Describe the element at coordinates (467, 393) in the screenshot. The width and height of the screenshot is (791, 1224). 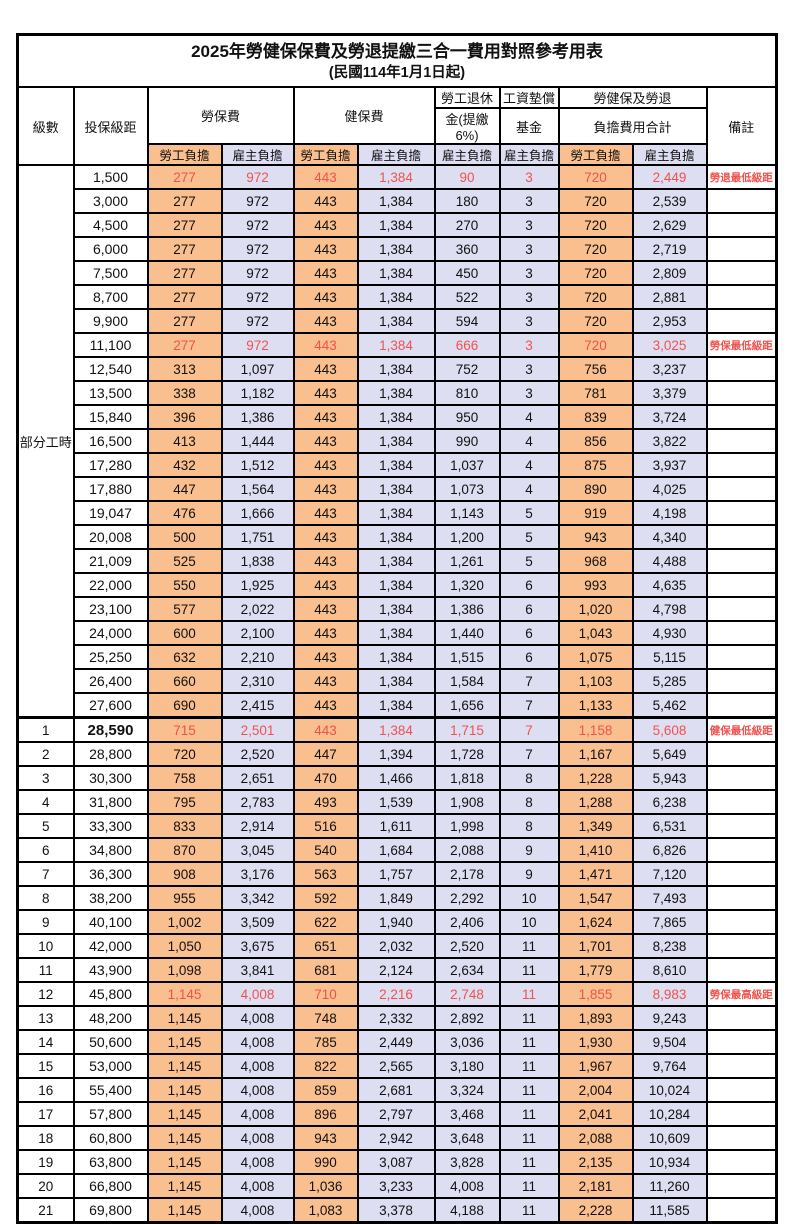
I see `pension-employer-fee-cell: 810` at that location.